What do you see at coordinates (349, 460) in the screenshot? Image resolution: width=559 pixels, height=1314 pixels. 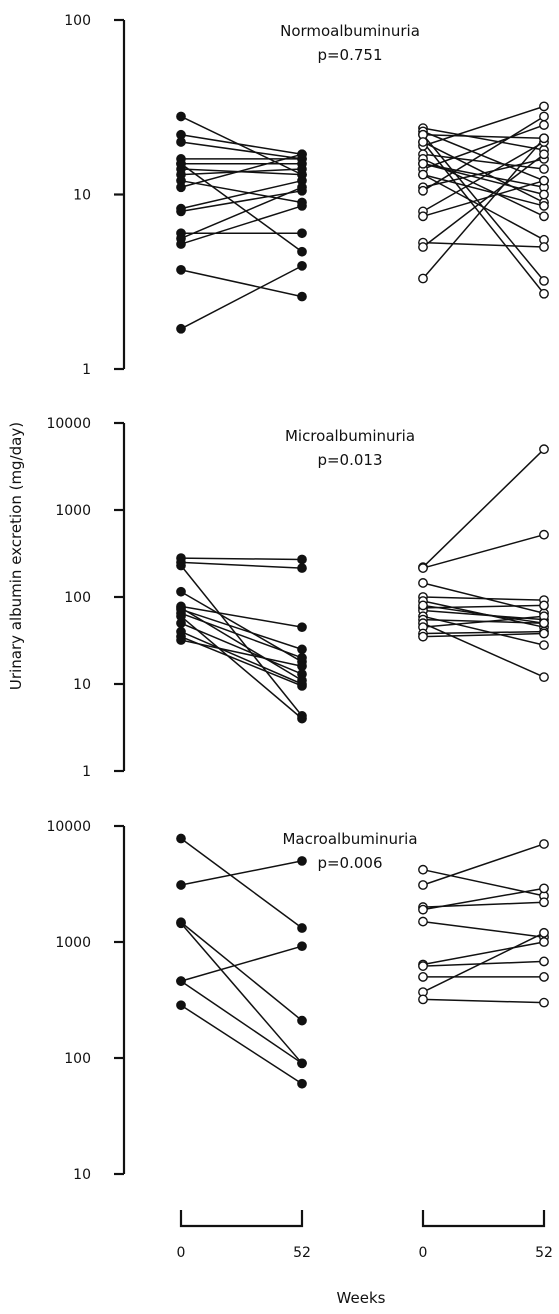 I see `p-value-label: p=0.013` at bounding box center [349, 460].